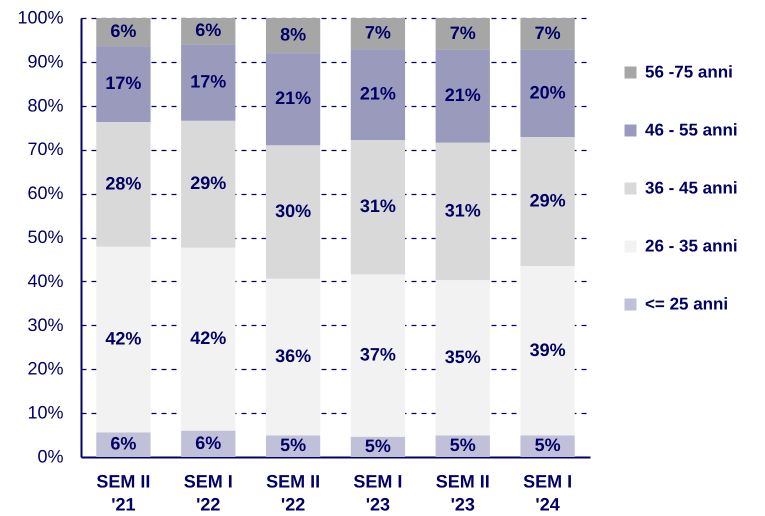  I want to click on y-tick-label: 40%, so click(45, 280).